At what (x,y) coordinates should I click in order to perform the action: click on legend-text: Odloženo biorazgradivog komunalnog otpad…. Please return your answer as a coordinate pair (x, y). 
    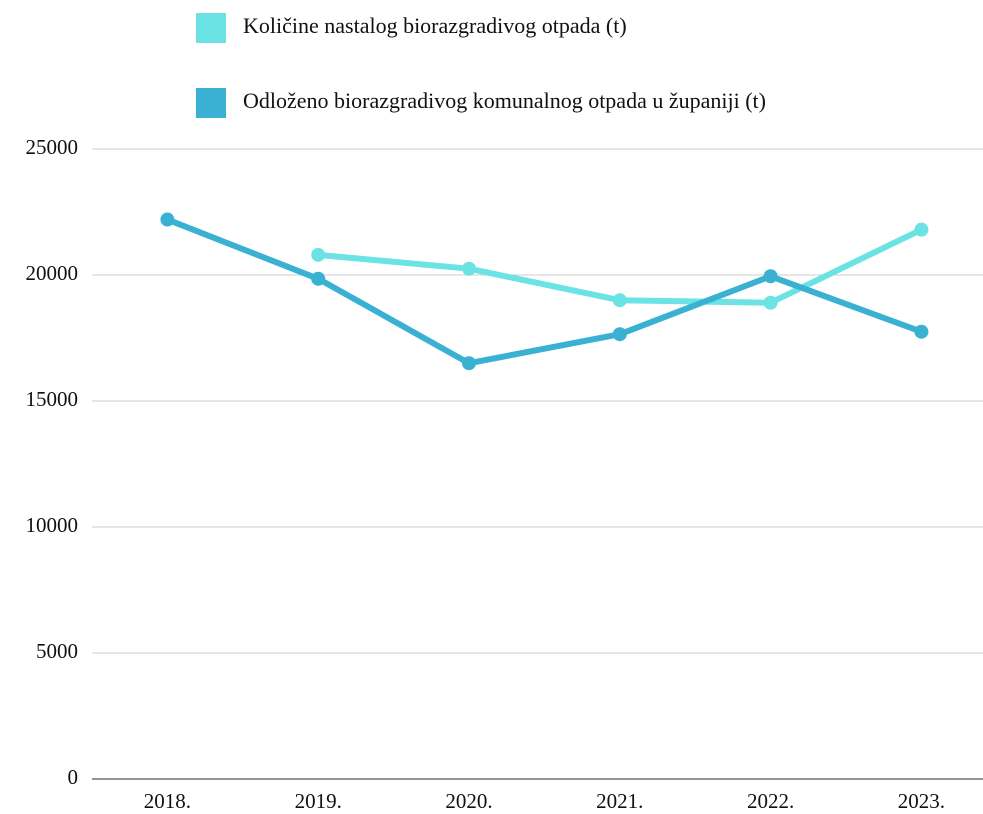
    Looking at the image, I should click on (504, 100).